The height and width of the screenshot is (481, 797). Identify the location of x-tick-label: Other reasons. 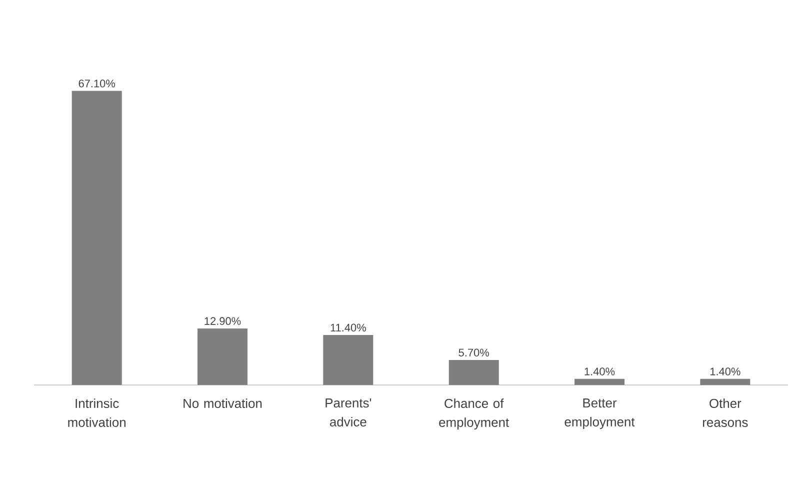
(725, 412).